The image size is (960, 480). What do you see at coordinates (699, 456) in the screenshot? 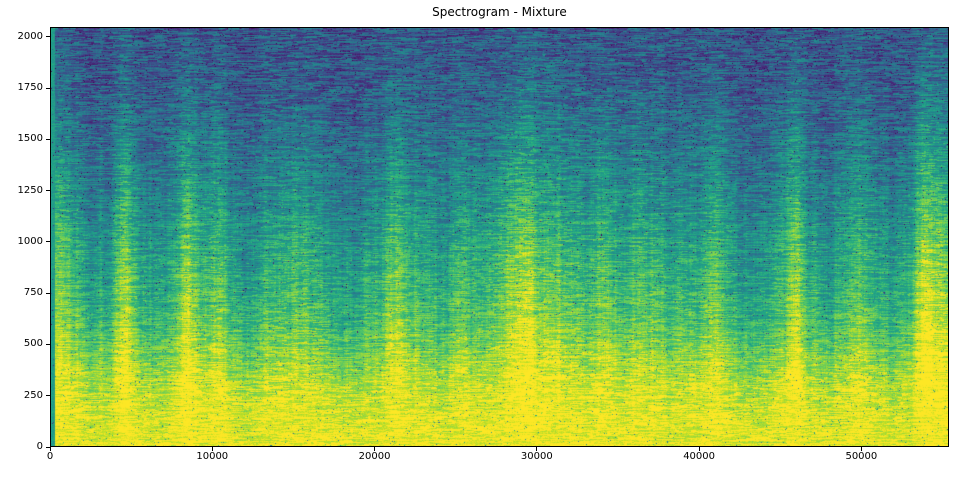
I see `x-tick-label-4: 40000` at bounding box center [699, 456].